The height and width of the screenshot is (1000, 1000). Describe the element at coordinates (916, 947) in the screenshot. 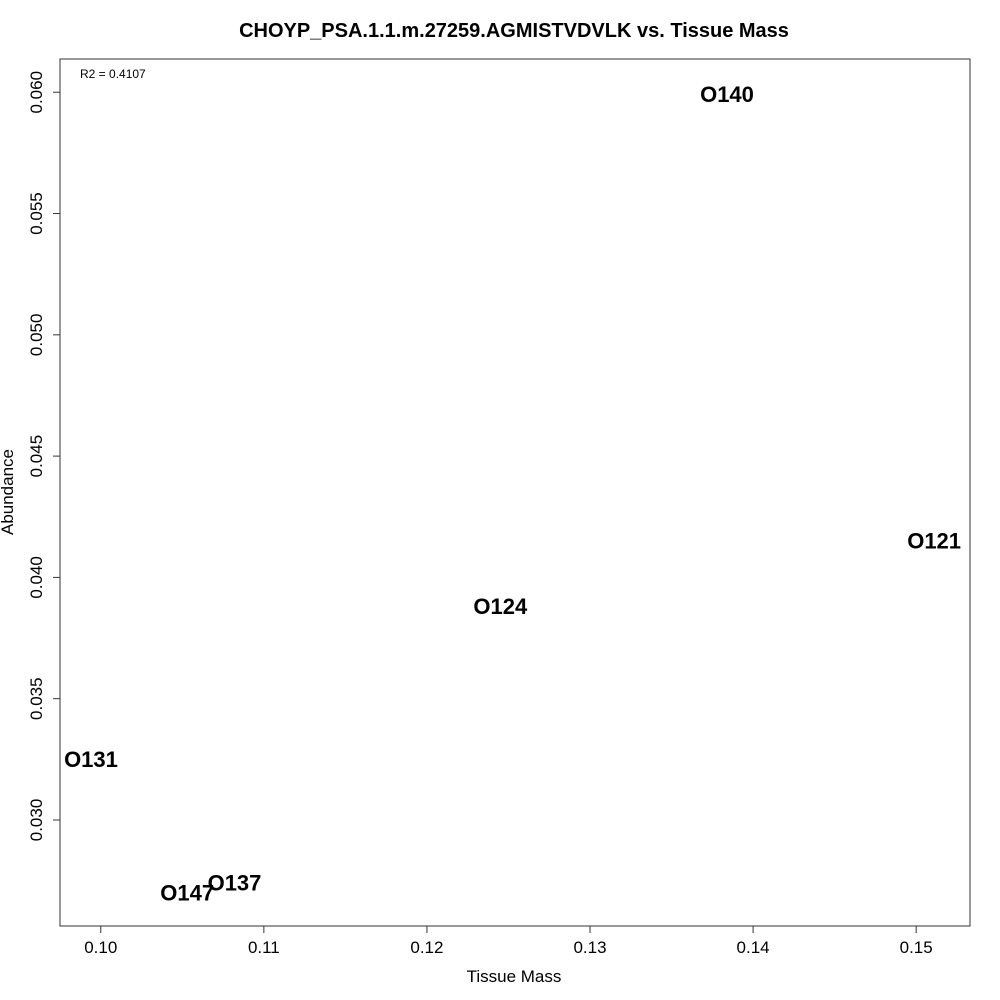

I see `x-tick-label: 0.15` at that location.